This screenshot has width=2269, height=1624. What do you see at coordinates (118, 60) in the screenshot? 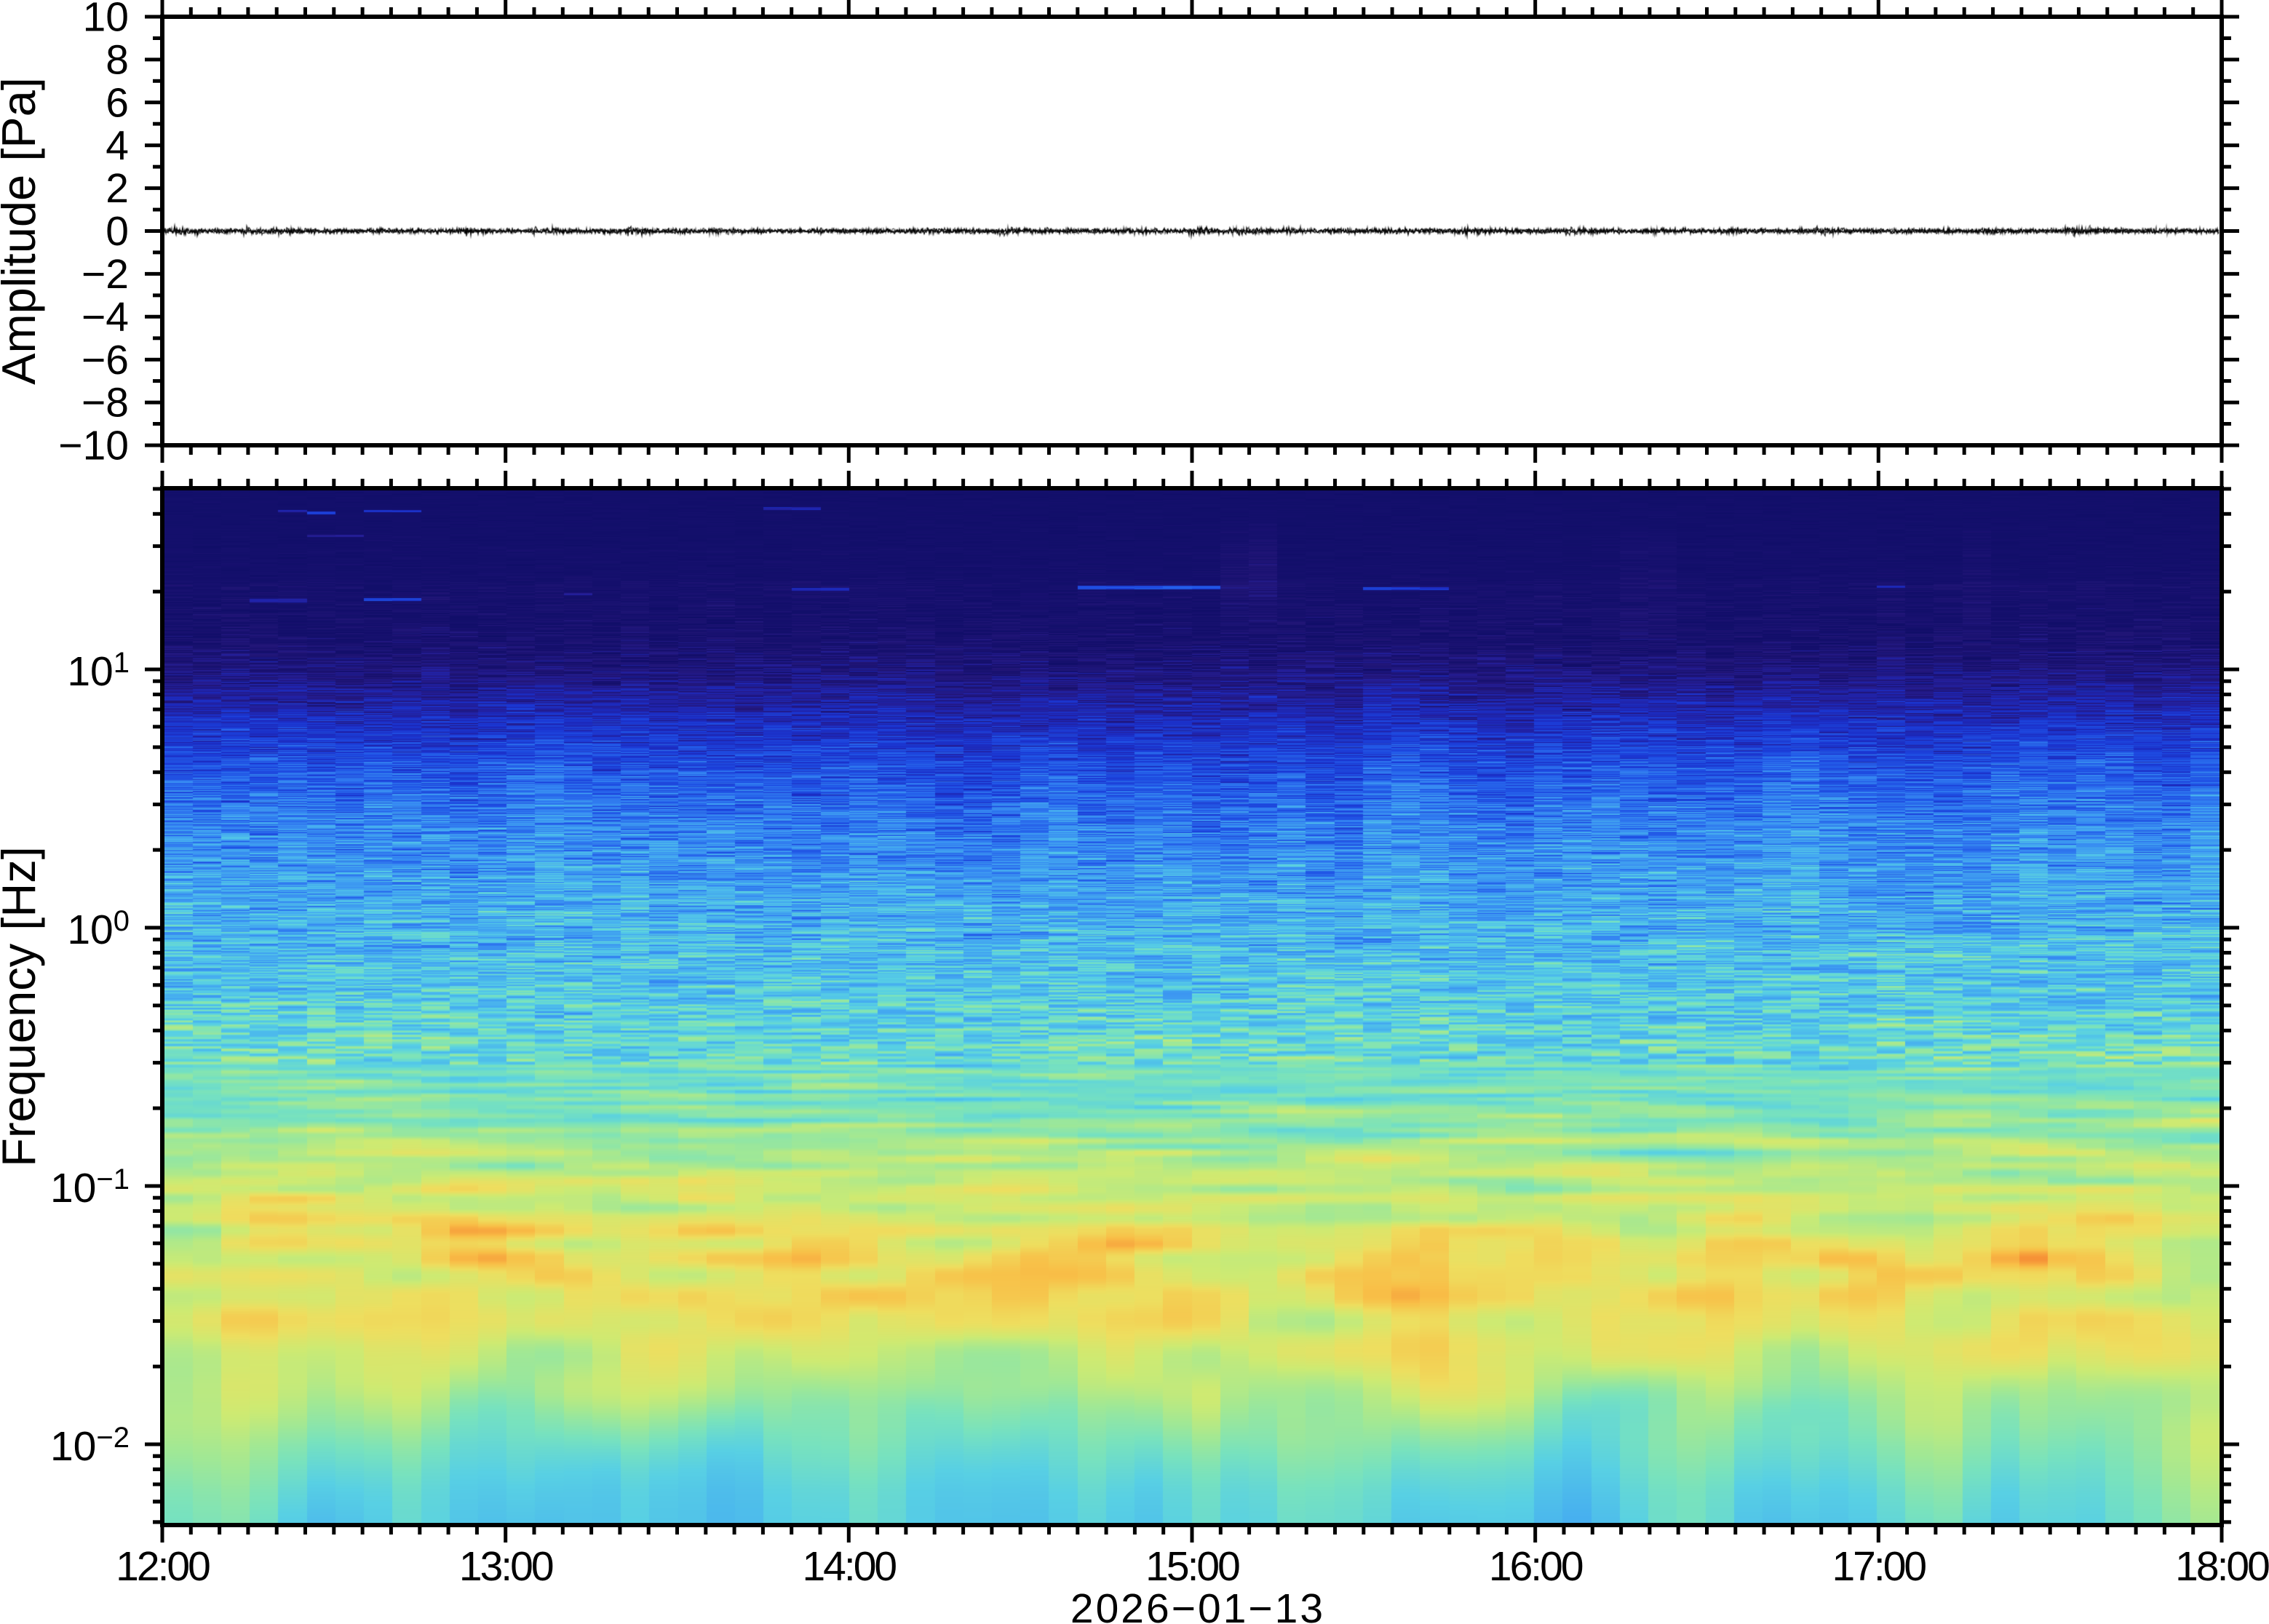
I see `svg-text: 8` at bounding box center [118, 60].